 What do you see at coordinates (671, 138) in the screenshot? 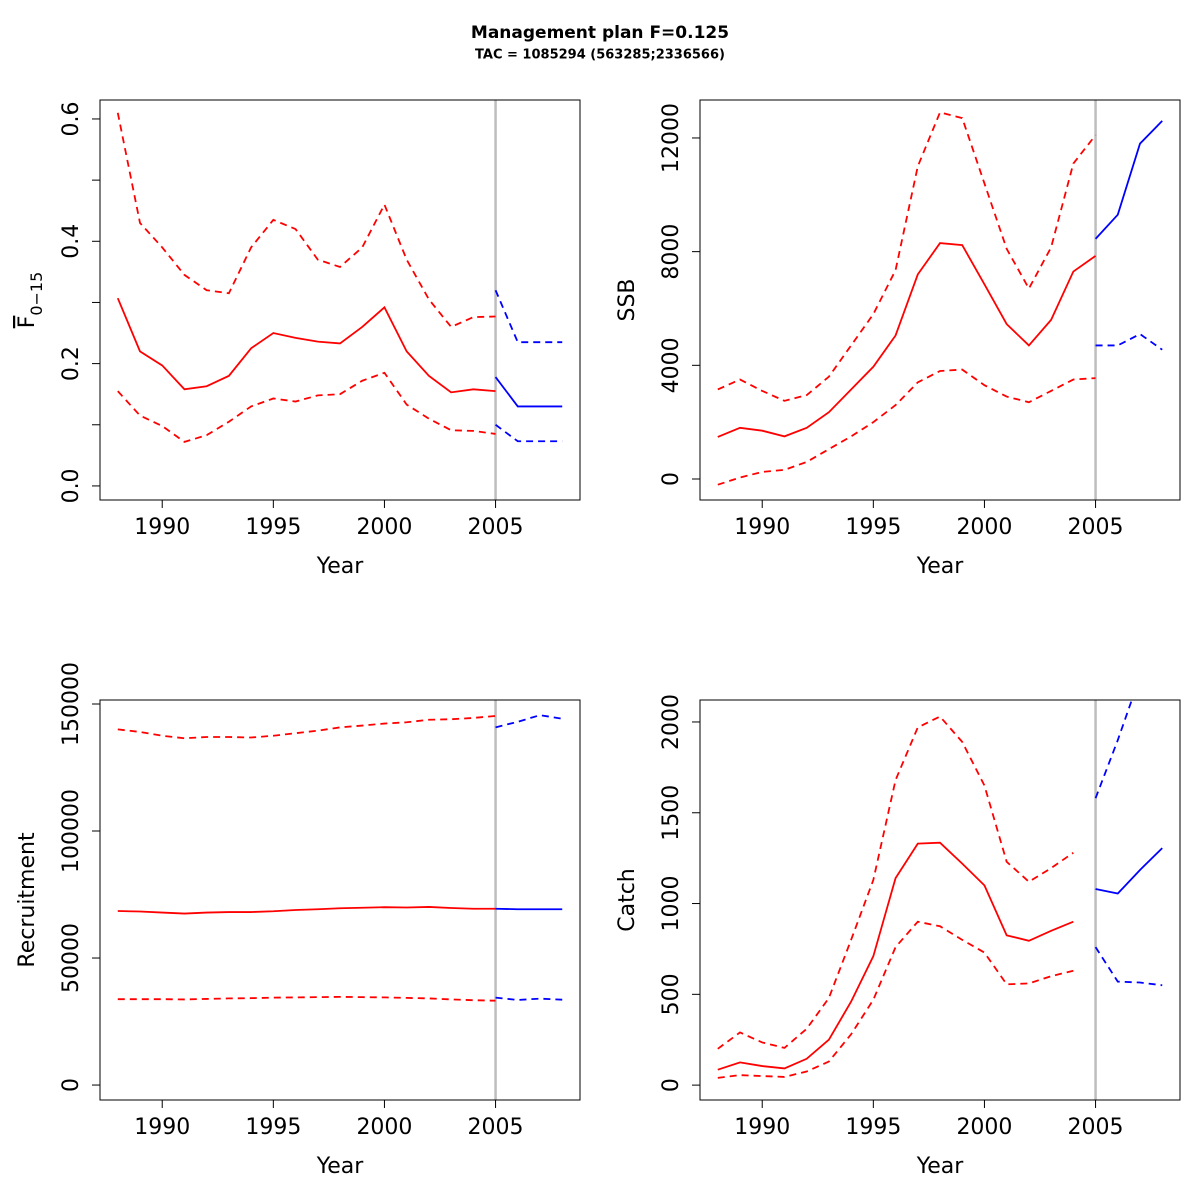
I see `y-tick-label: 12000` at bounding box center [671, 138].